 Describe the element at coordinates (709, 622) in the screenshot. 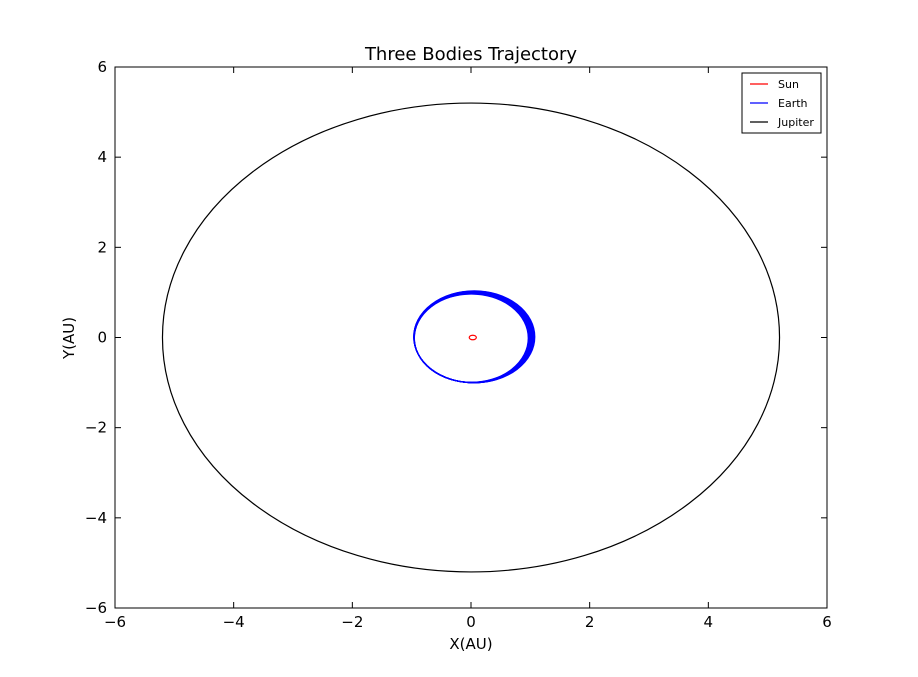

I see `x-tick-label: 4` at that location.